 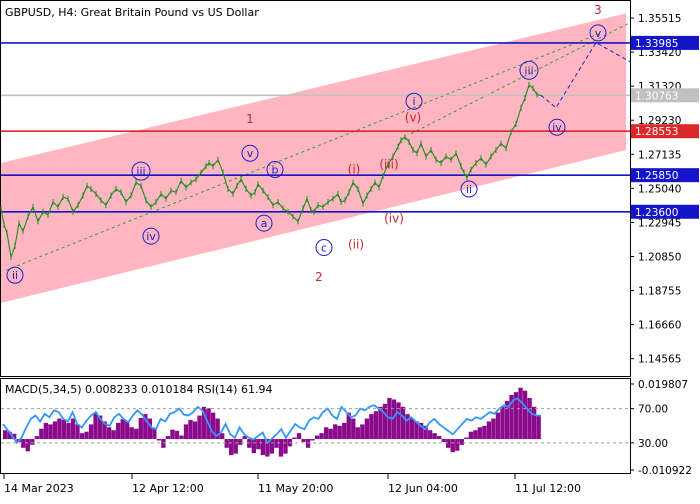 I want to click on level-tags: 1.33985 1.30763 1.28553 1.25850 1.23600, so click(x=665, y=127).